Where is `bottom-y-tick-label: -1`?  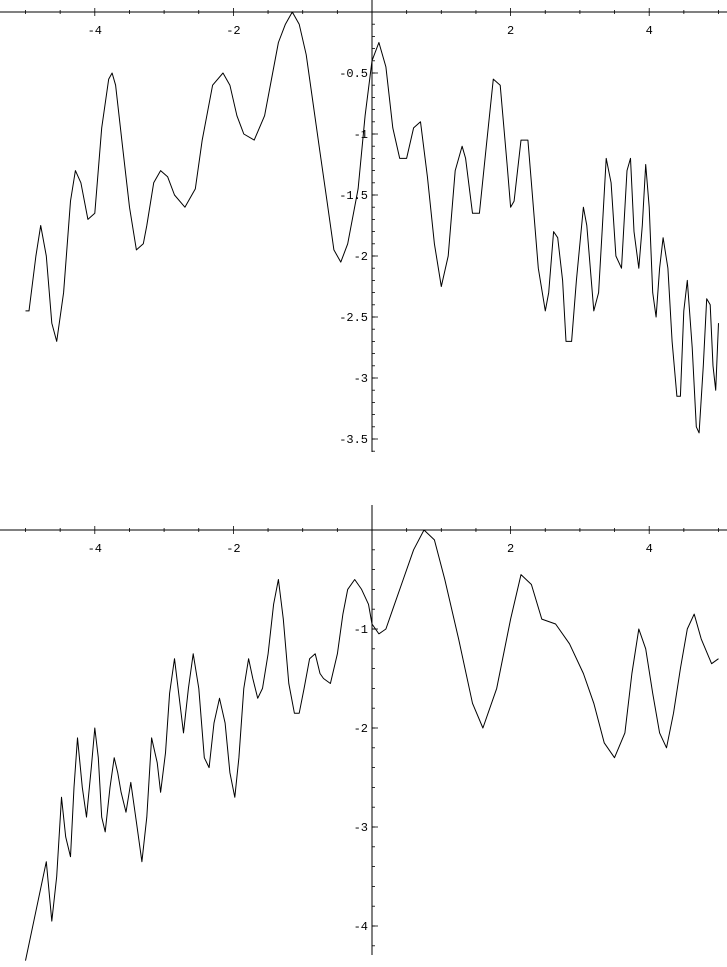
bottom-y-tick-label: -1 is located at coordinates (361, 630).